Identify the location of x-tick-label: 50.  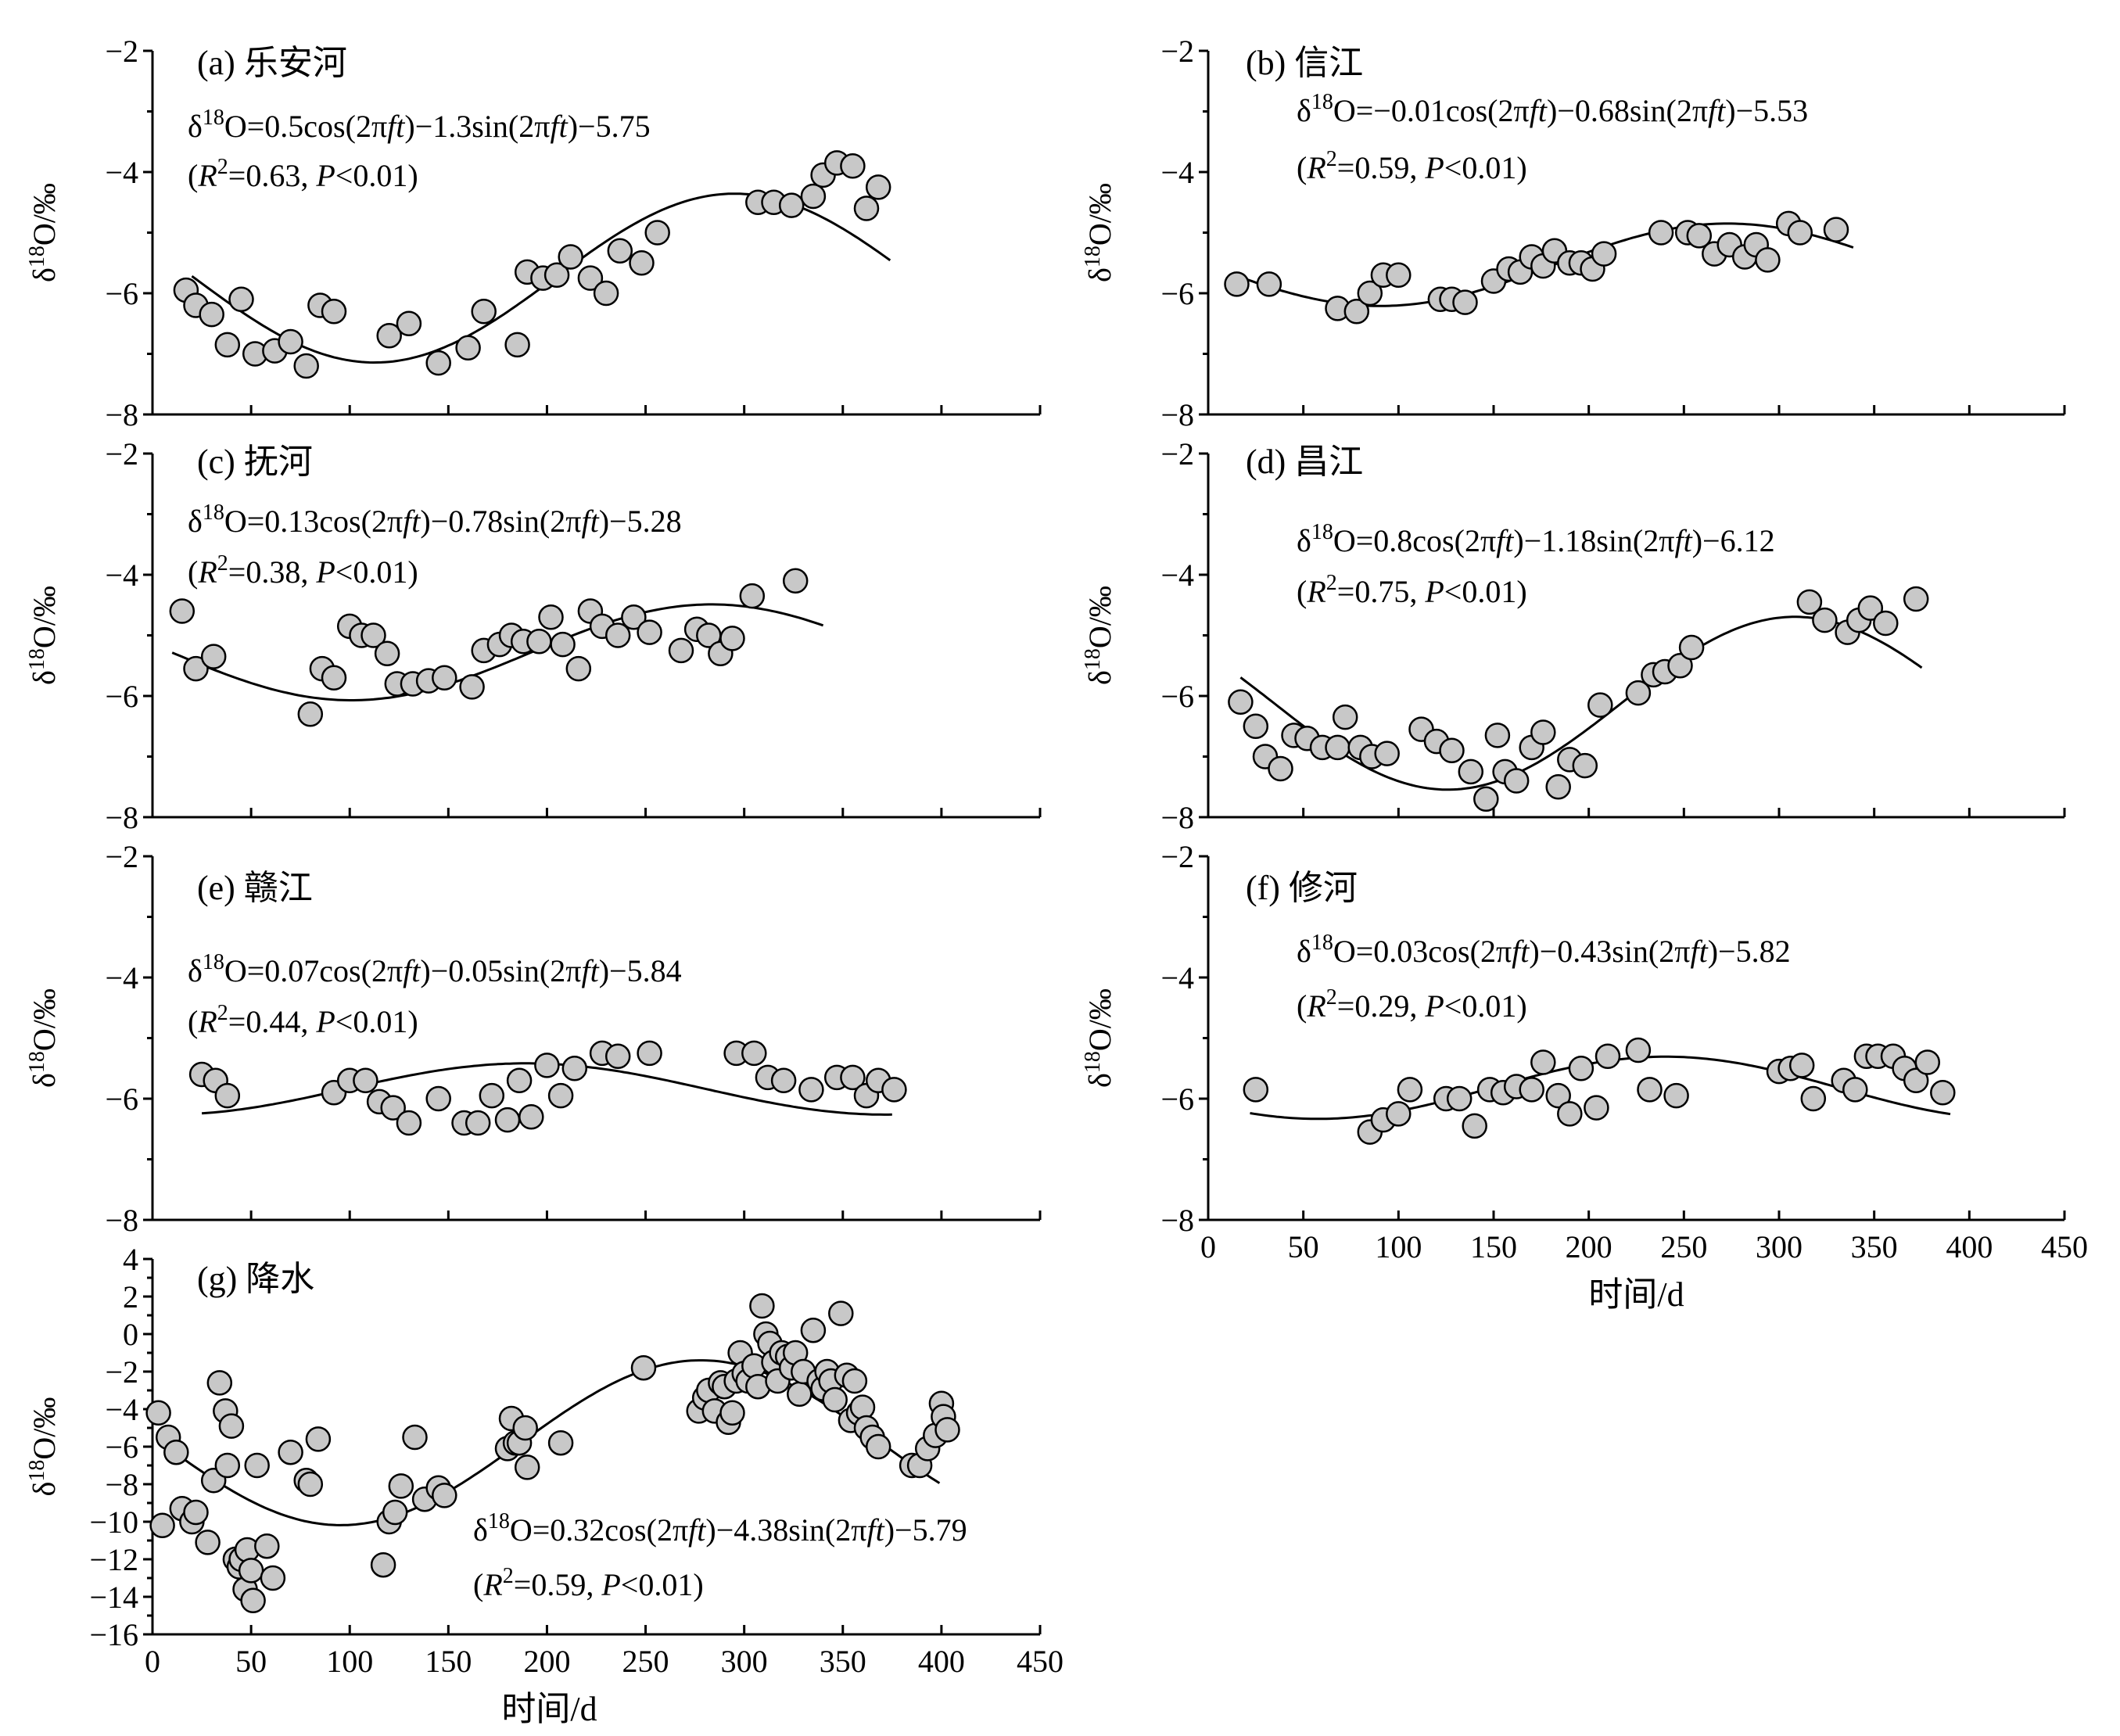
(1303, 1246).